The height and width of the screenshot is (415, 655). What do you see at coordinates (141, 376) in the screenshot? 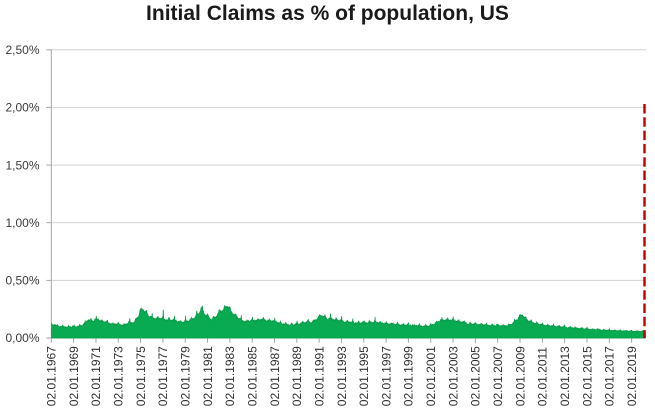
I see `svg-text: 02.01.1975` at bounding box center [141, 376].